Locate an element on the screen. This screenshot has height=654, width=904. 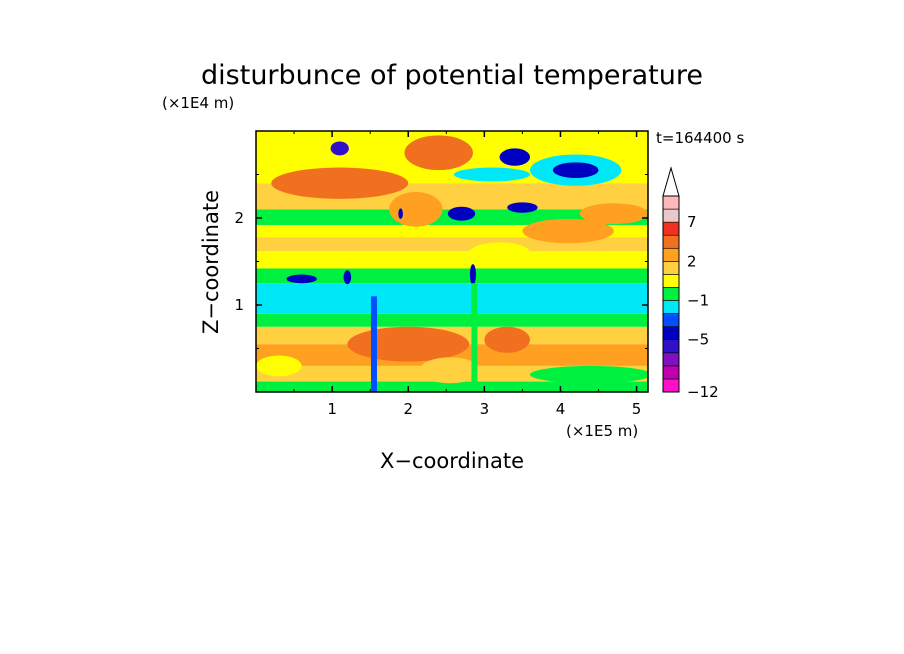
colorbar-label: −12 is located at coordinates (703, 392).